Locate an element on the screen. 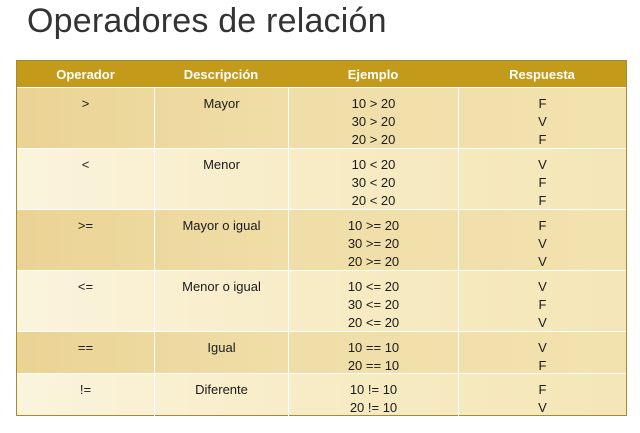  example-line: 30 < 20 is located at coordinates (373, 182).